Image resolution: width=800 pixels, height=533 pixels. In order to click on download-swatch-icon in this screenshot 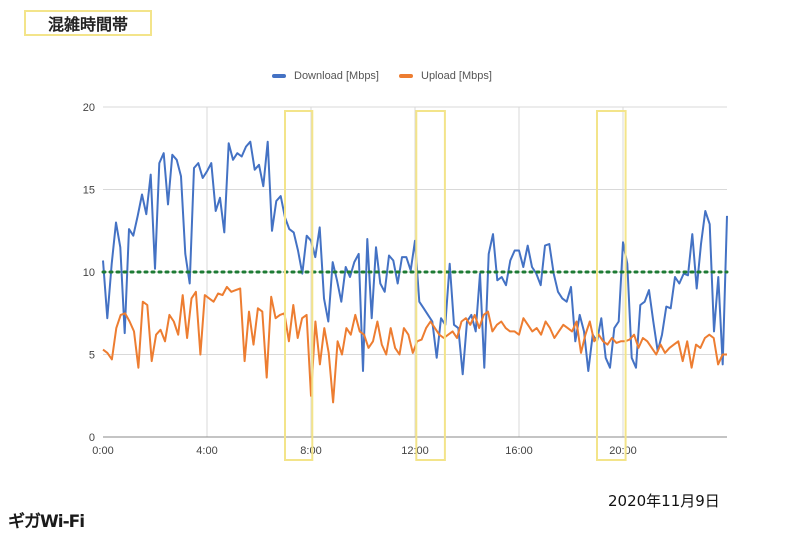, I will do `click(279, 76)`.